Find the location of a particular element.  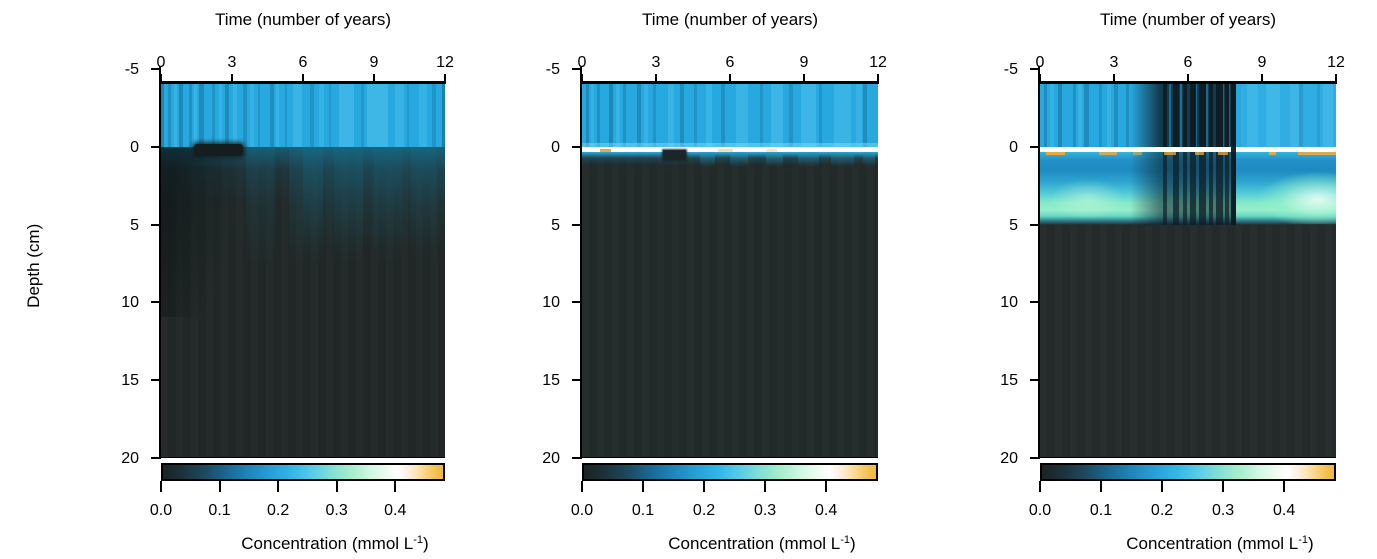

y-axis-title: Depth (cm) is located at coordinates (34, 265).